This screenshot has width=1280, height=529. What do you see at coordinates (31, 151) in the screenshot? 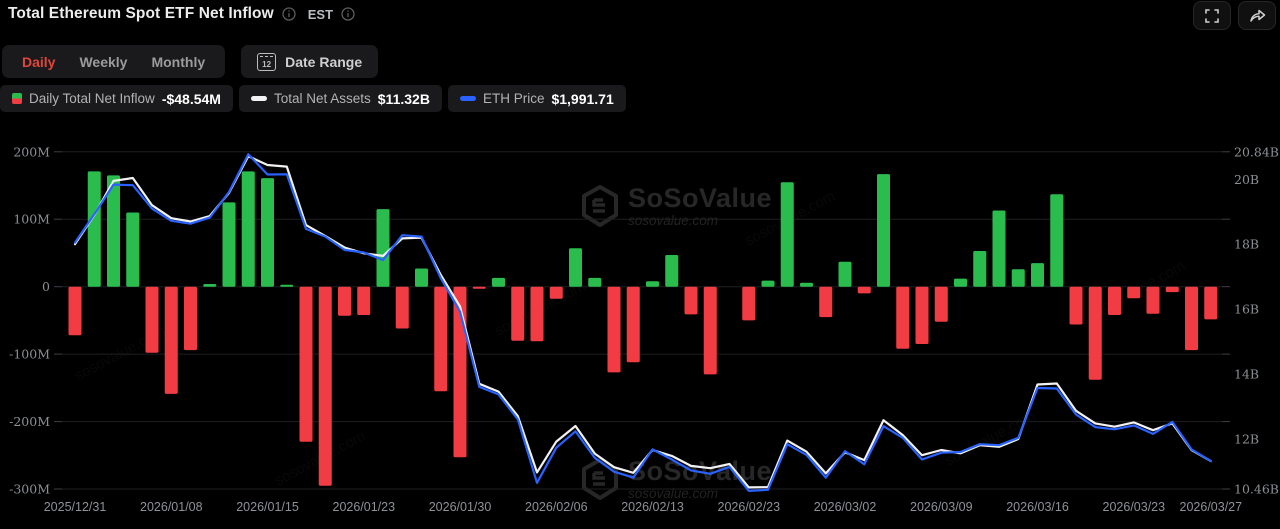
I see `svg-text: 200M` at bounding box center [31, 151].